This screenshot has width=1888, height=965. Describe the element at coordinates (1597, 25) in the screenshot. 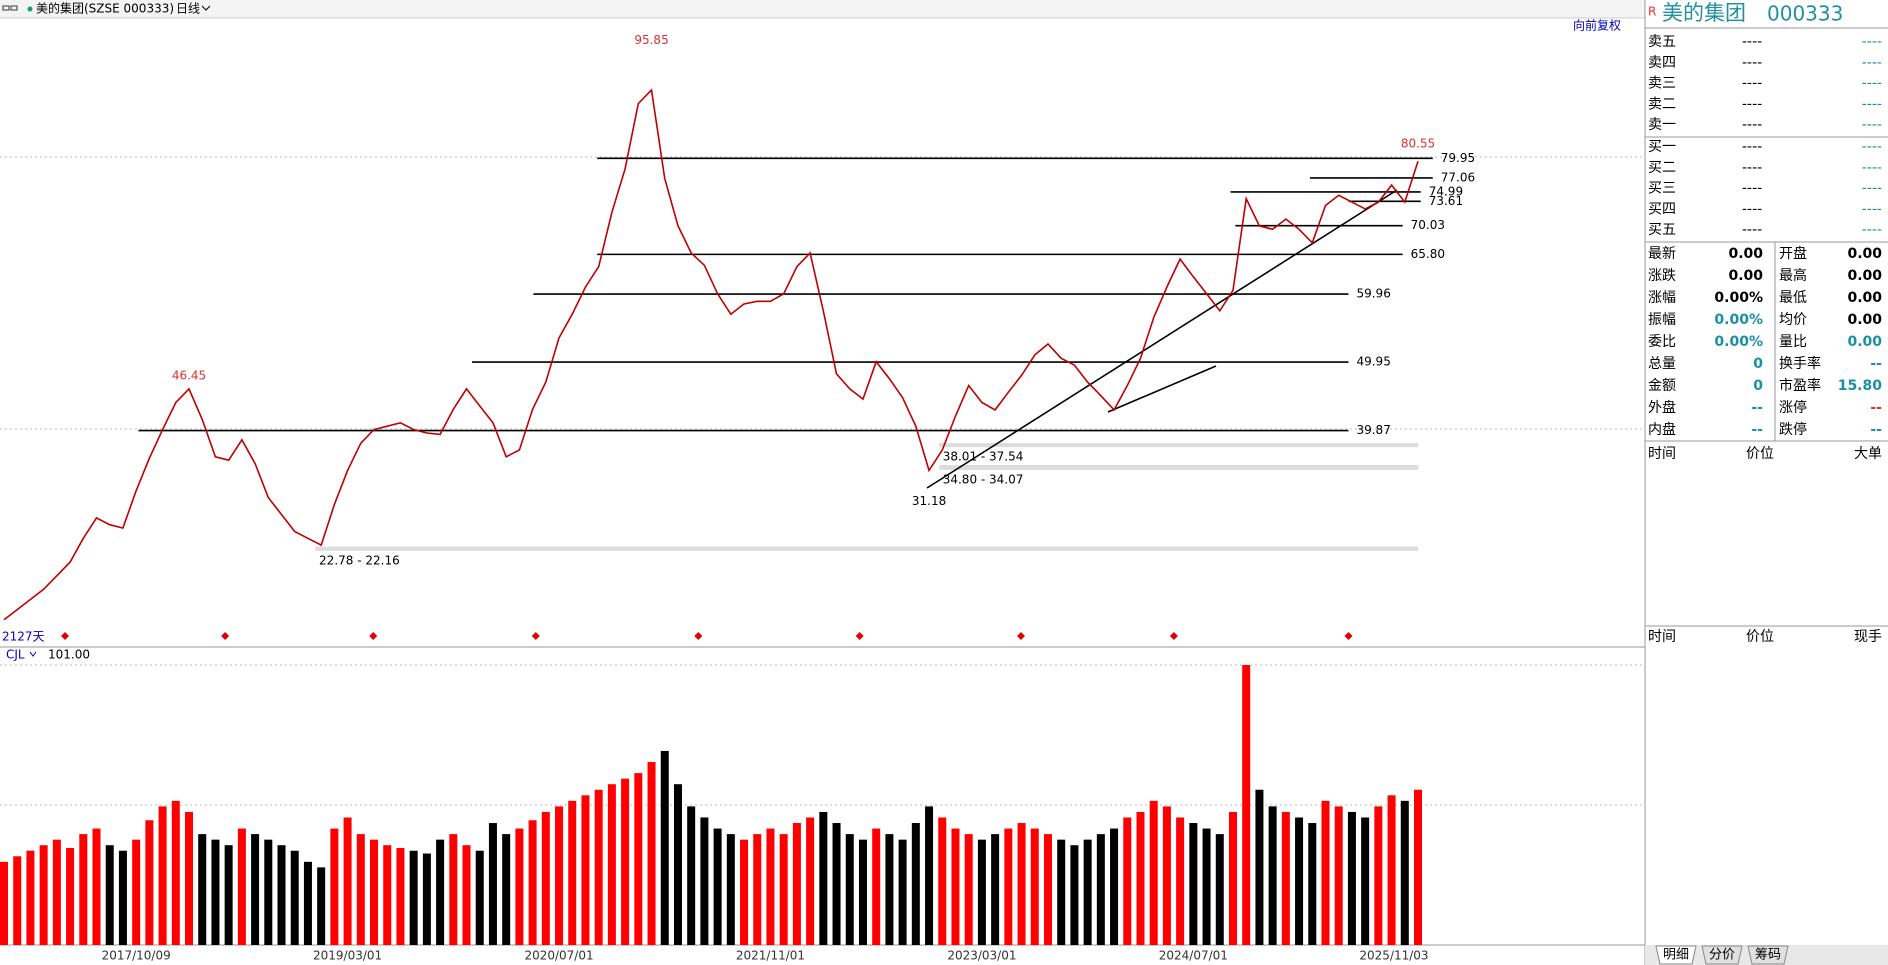

I see `adjust-label: 向前复权` at that location.